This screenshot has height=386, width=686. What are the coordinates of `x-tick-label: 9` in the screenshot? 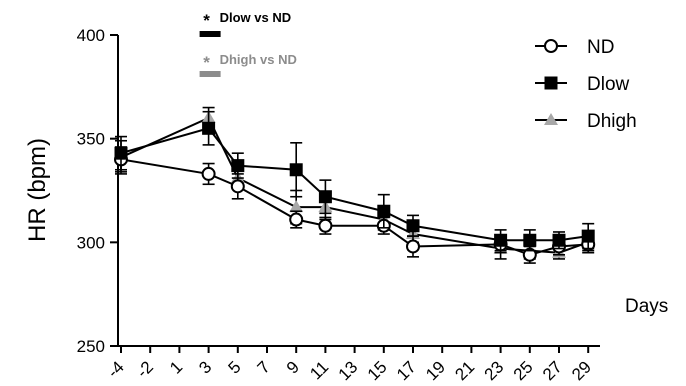 It's located at (293, 367).